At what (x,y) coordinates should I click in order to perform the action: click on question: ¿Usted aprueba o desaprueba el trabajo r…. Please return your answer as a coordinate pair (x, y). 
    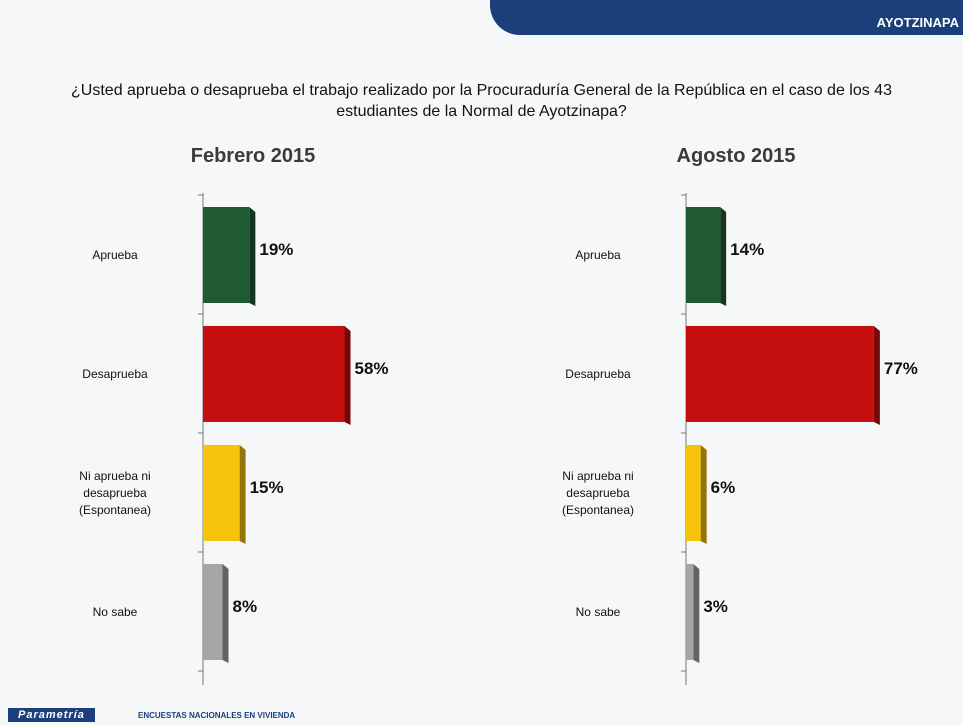
    Looking at the image, I should click on (481, 101).